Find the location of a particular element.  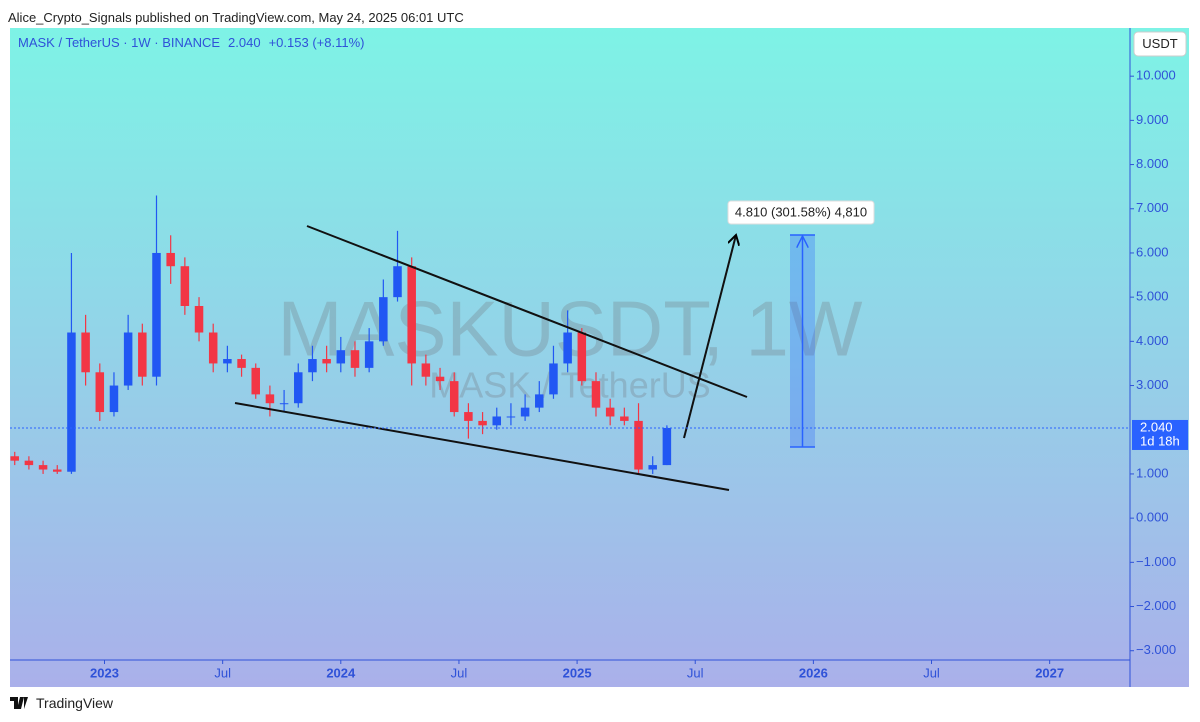

y-tick-label: 9.000 is located at coordinates (1152, 119).